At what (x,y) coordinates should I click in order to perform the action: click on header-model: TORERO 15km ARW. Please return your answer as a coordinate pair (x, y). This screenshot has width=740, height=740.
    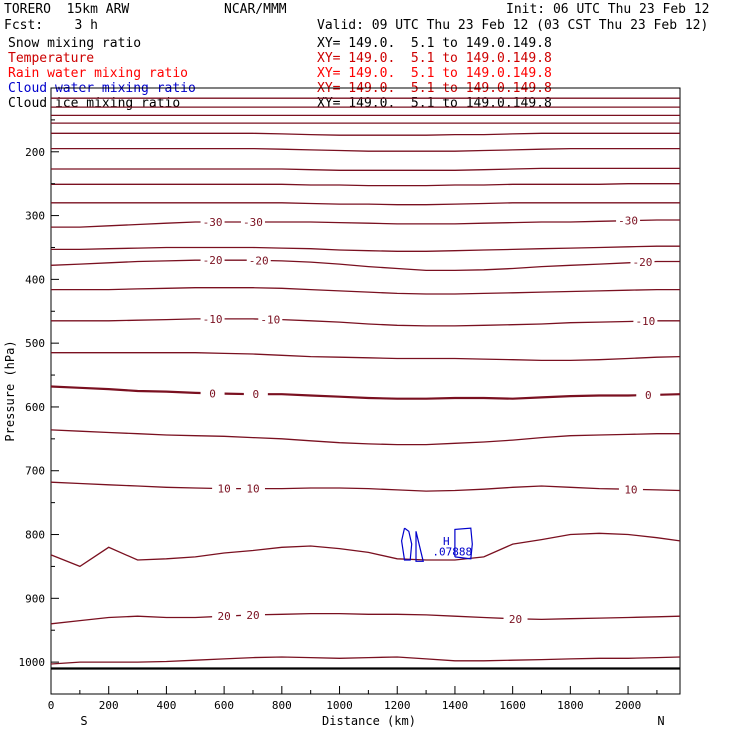
    Looking at the image, I should click on (67, 9).